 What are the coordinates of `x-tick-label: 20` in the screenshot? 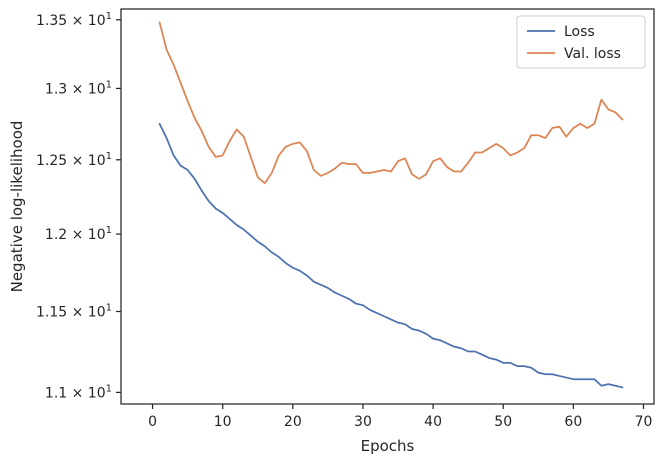 It's located at (293, 422).